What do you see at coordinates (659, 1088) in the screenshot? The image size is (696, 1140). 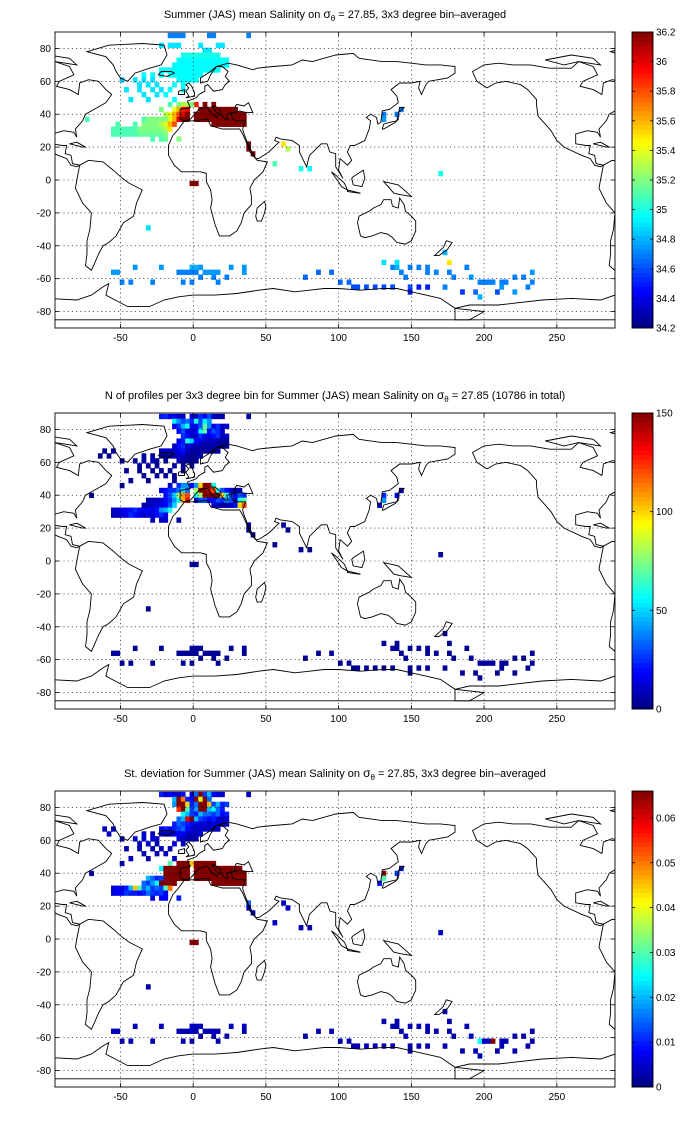 I see `colorbar-tick-label: 0` at bounding box center [659, 1088].